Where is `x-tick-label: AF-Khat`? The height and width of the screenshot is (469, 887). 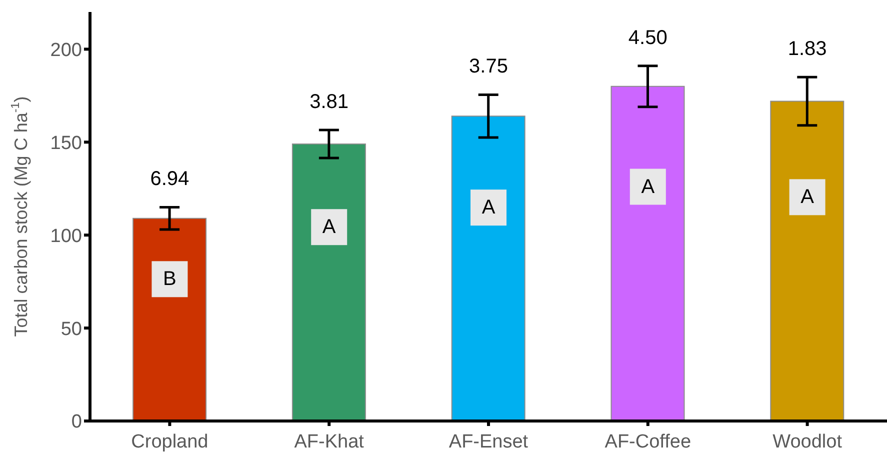 x-tick-label: AF-Khat is located at coordinates (329, 441).